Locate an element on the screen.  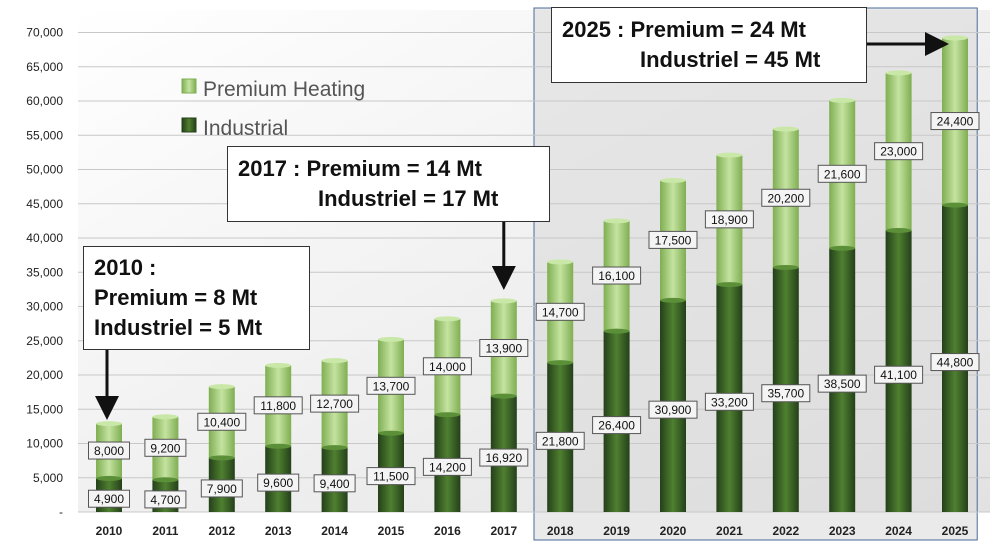
data-label-industrial: 7,900 is located at coordinates (222, 489).